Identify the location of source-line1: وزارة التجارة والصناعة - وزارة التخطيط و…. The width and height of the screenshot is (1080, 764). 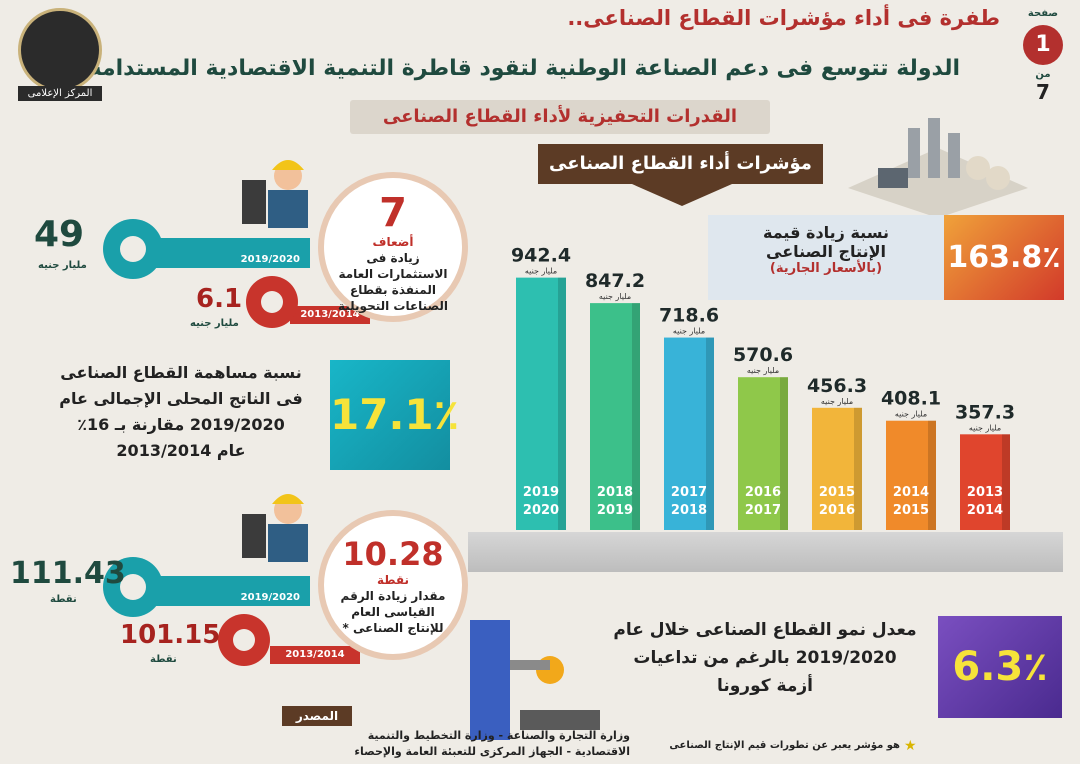
(498, 735).